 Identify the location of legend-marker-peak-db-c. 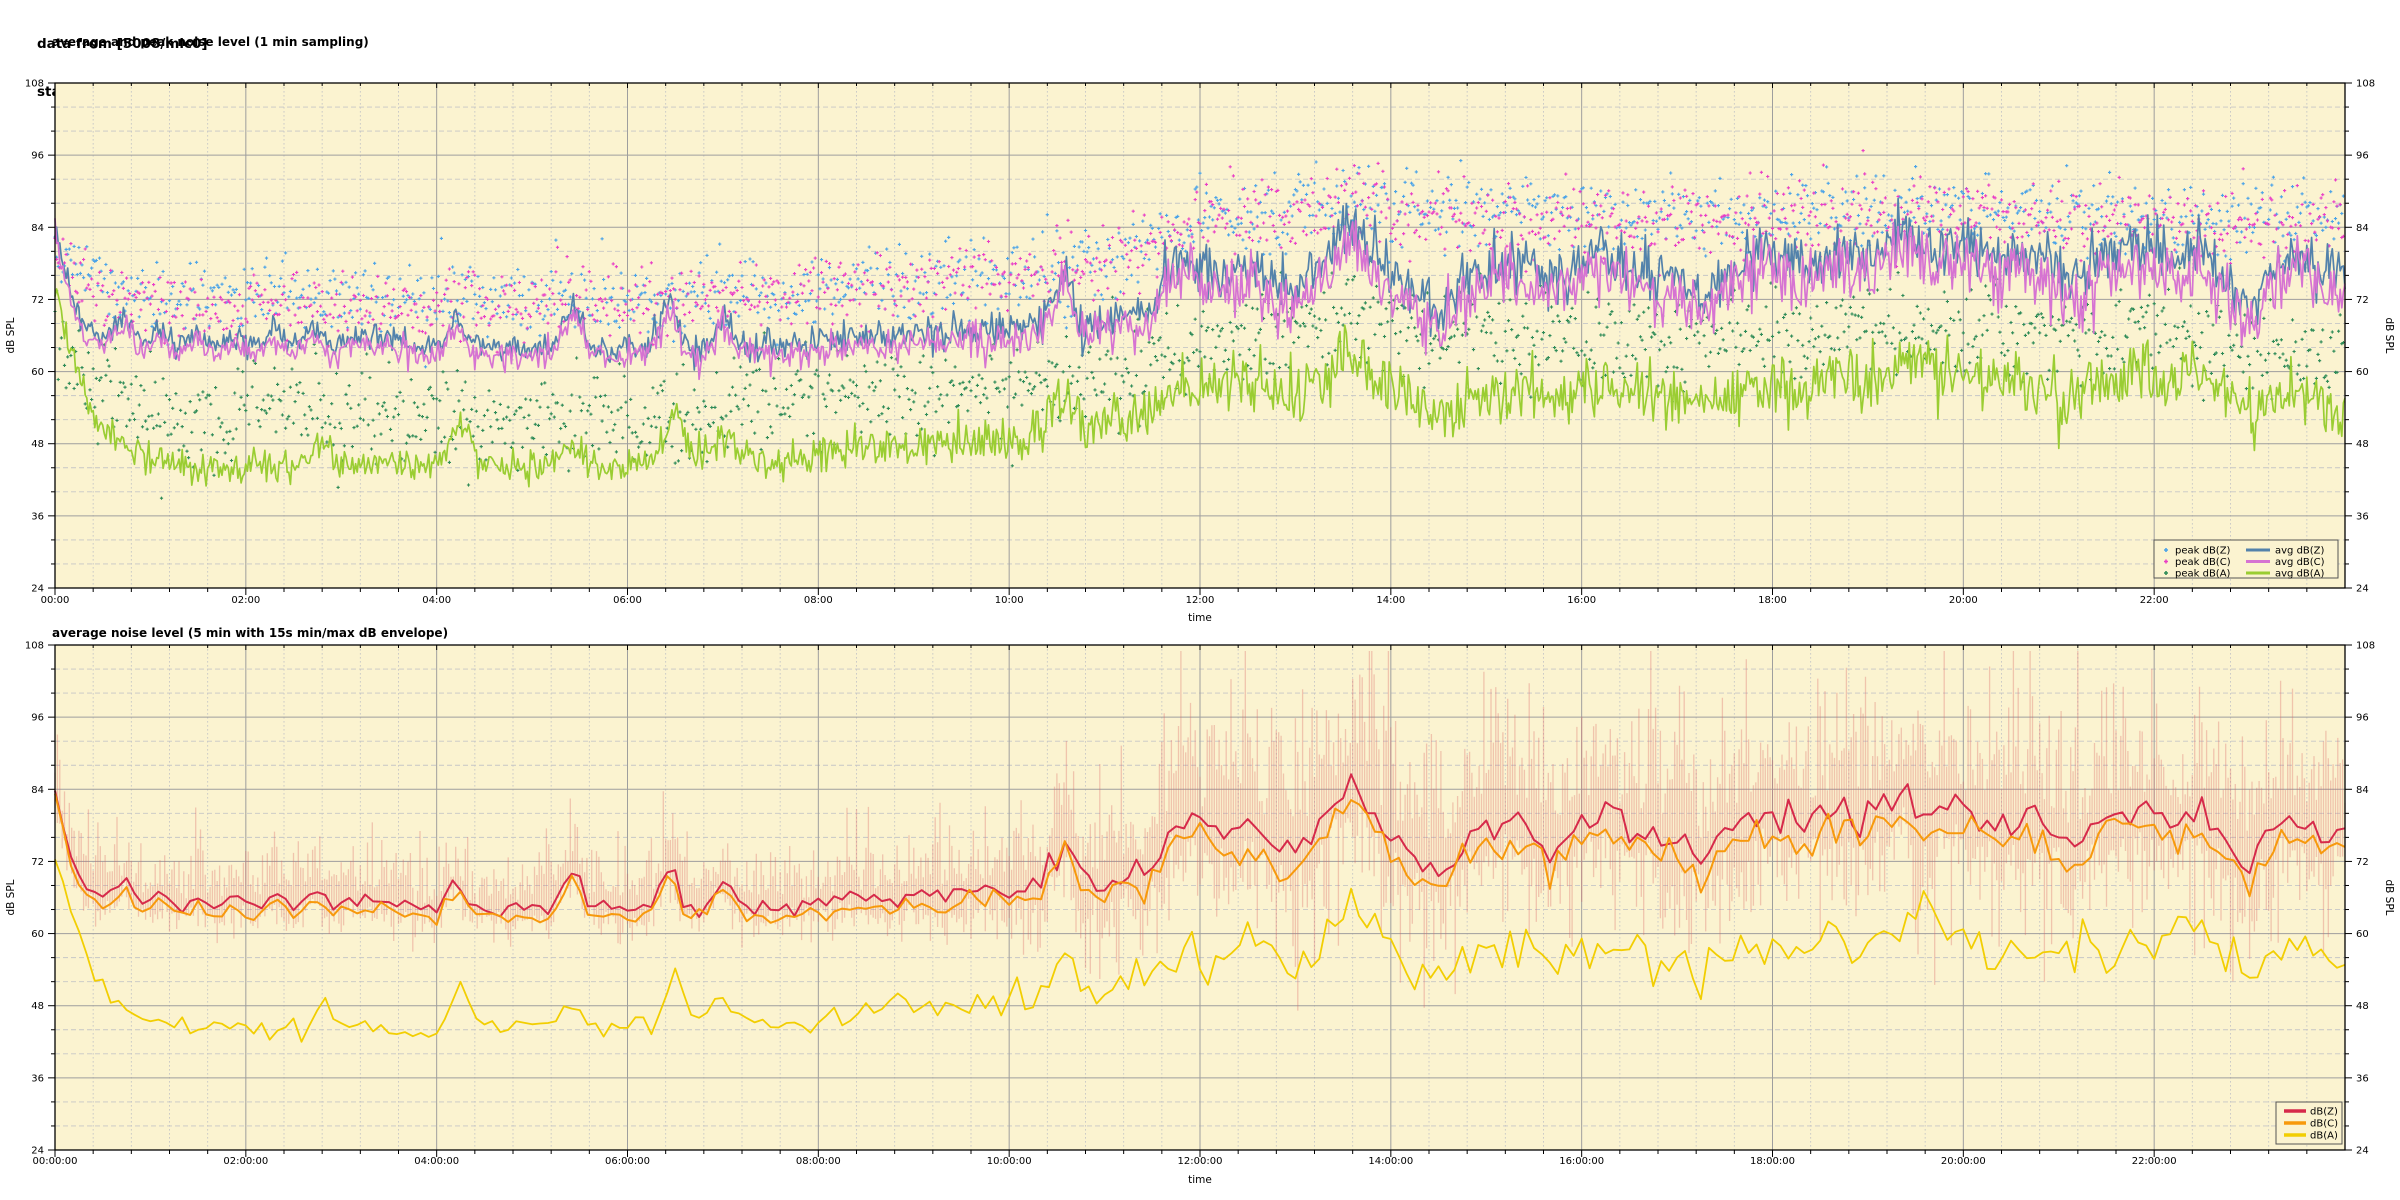
(2166, 561).